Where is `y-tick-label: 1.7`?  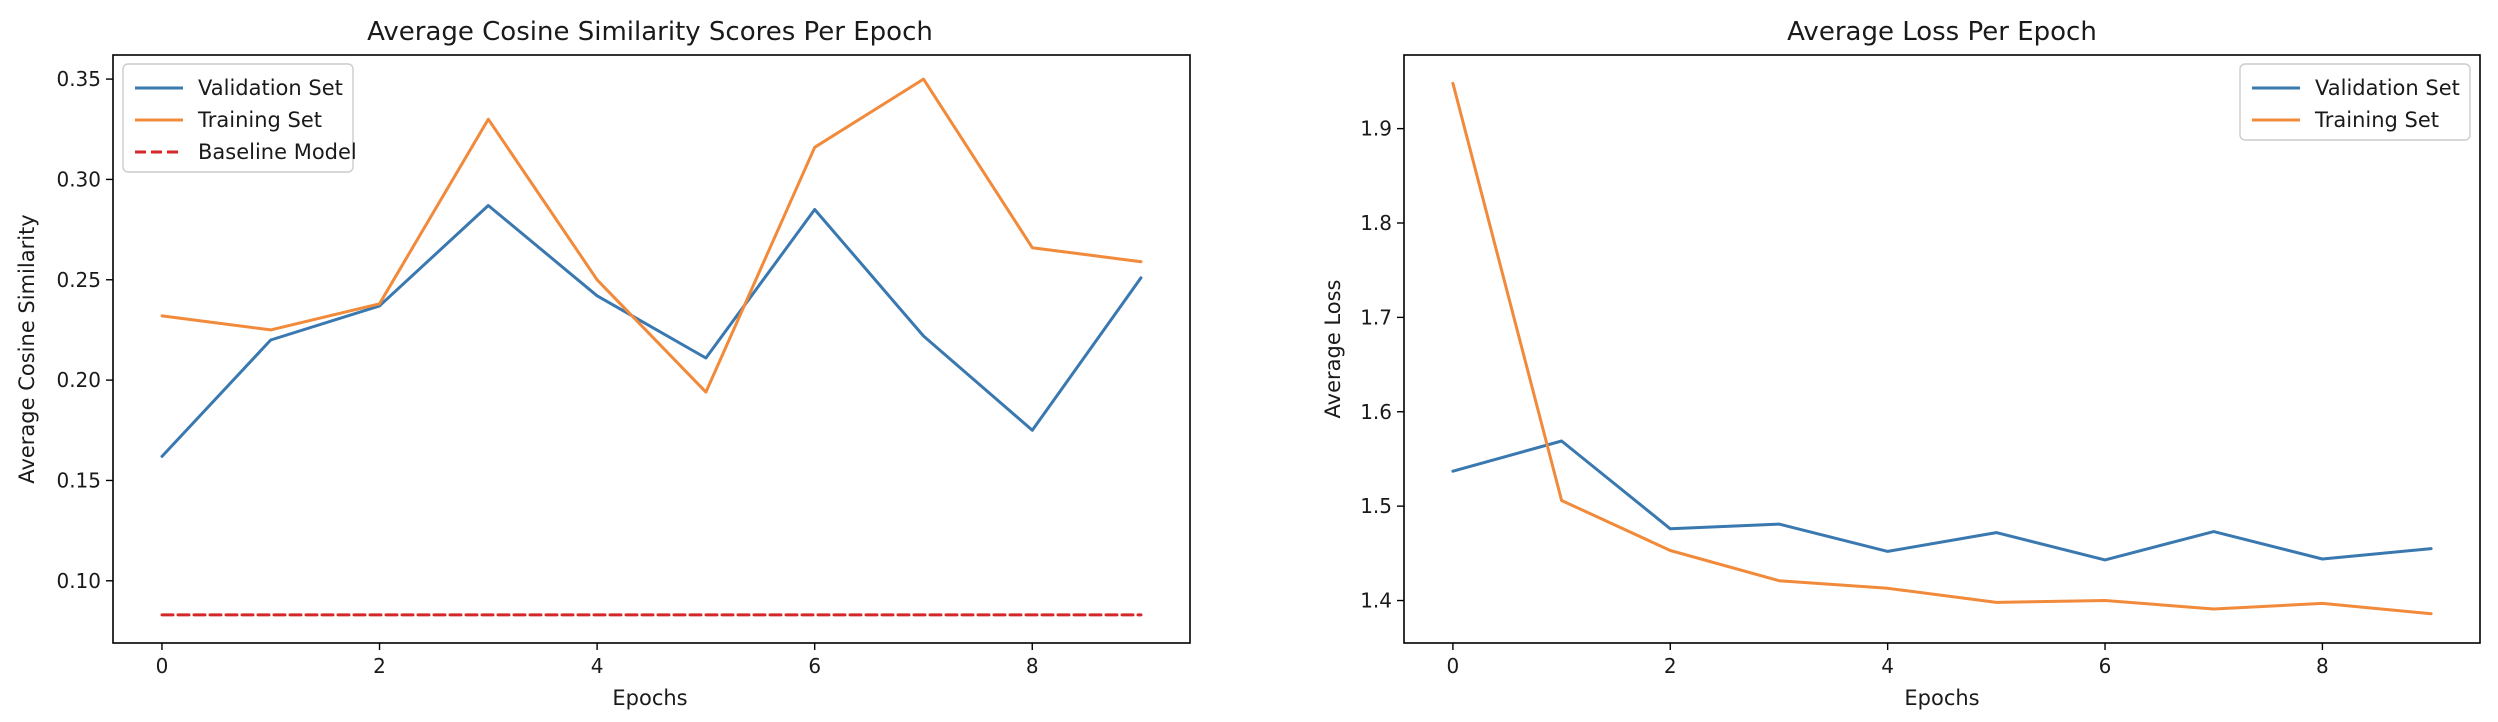
y-tick-label: 1.7 is located at coordinates (1376, 317).